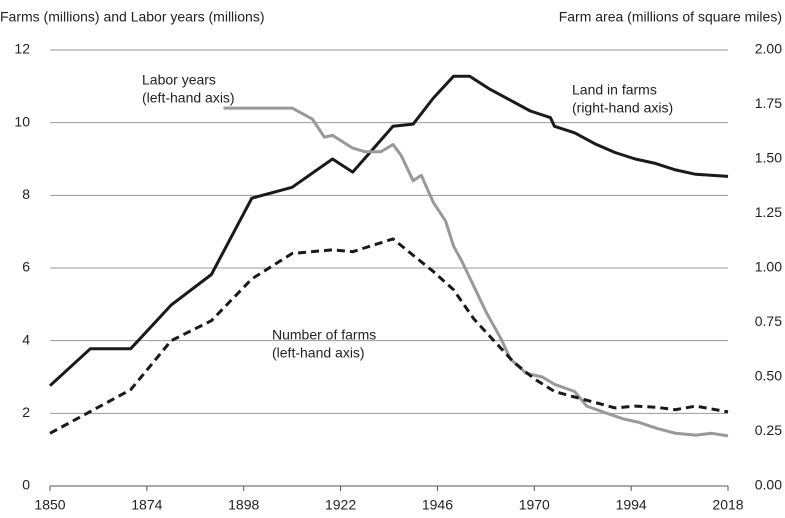  I want to click on x-tick-label: 1946, so click(437, 505).